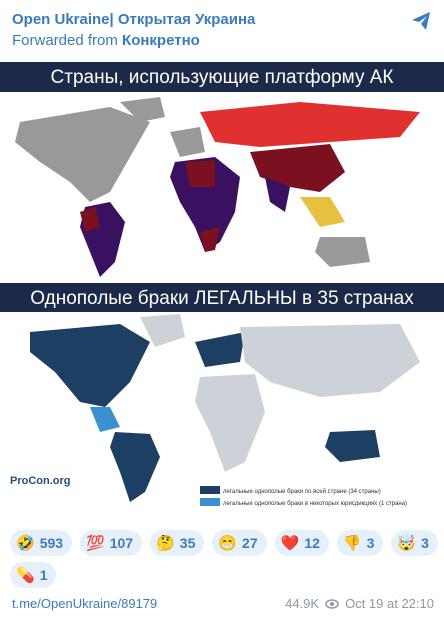 The height and width of the screenshot is (618, 444). Describe the element at coordinates (407, 543) in the screenshot. I see `reaction-emoji: 🤯` at that location.